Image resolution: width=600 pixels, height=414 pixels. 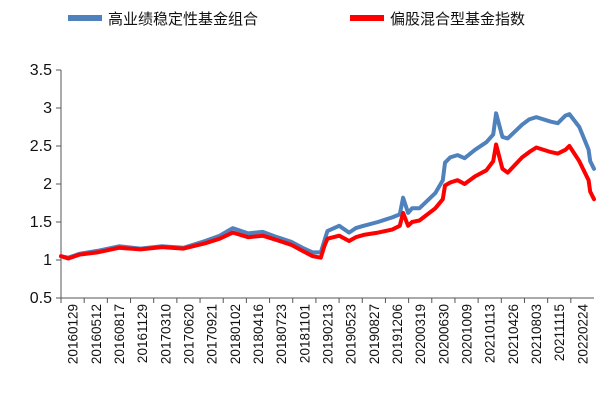 What do you see at coordinates (73, 334) in the screenshot?
I see `x-tick-label: 20160129` at bounding box center [73, 334].